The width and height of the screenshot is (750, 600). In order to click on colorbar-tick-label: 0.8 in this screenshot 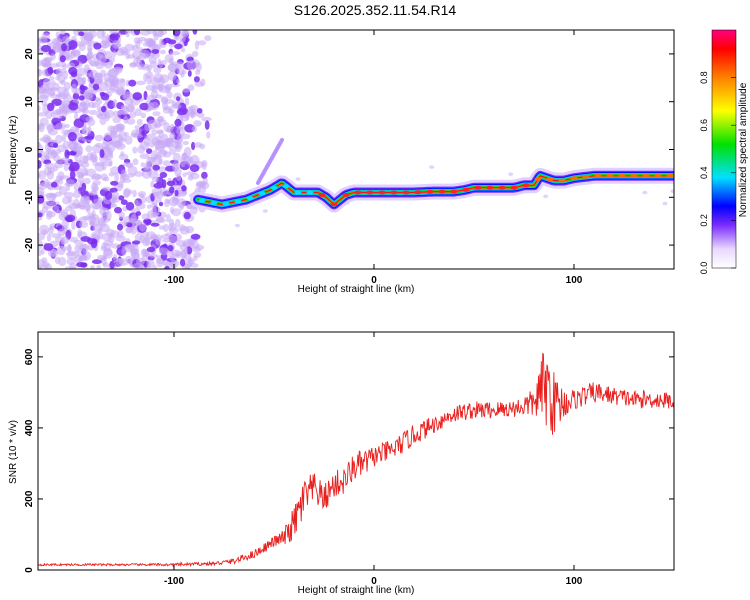, I will do `click(704, 77)`.